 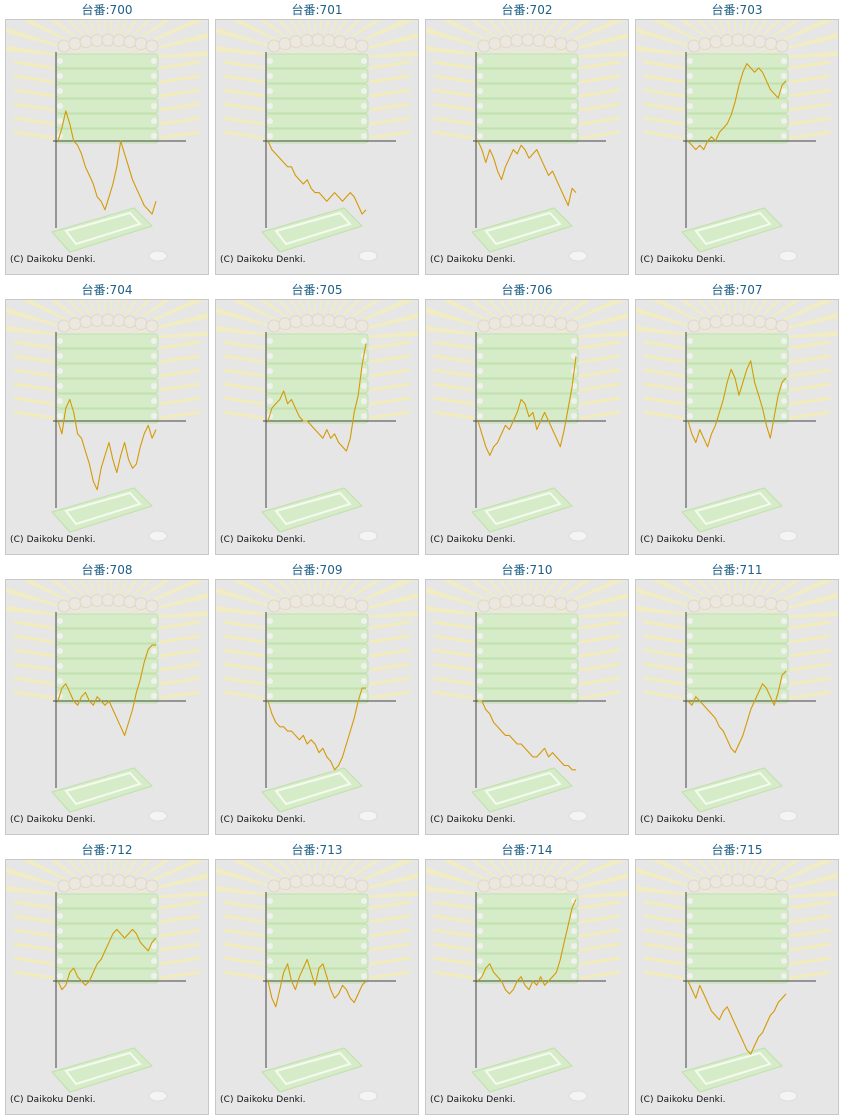 I want to click on machine-title-link: 台番:711, so click(x=737, y=570).